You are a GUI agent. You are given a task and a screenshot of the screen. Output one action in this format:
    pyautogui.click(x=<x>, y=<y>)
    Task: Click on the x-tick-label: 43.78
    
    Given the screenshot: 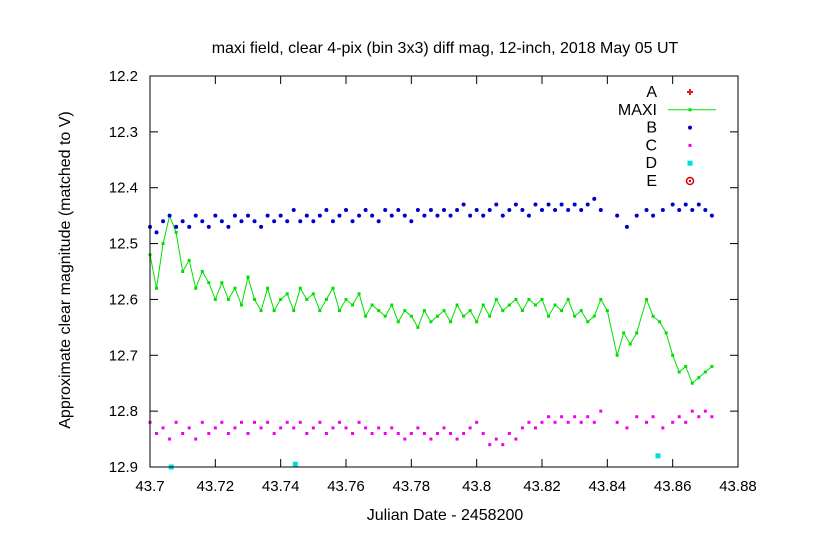 What is the action you would take?
    pyautogui.click(x=412, y=486)
    